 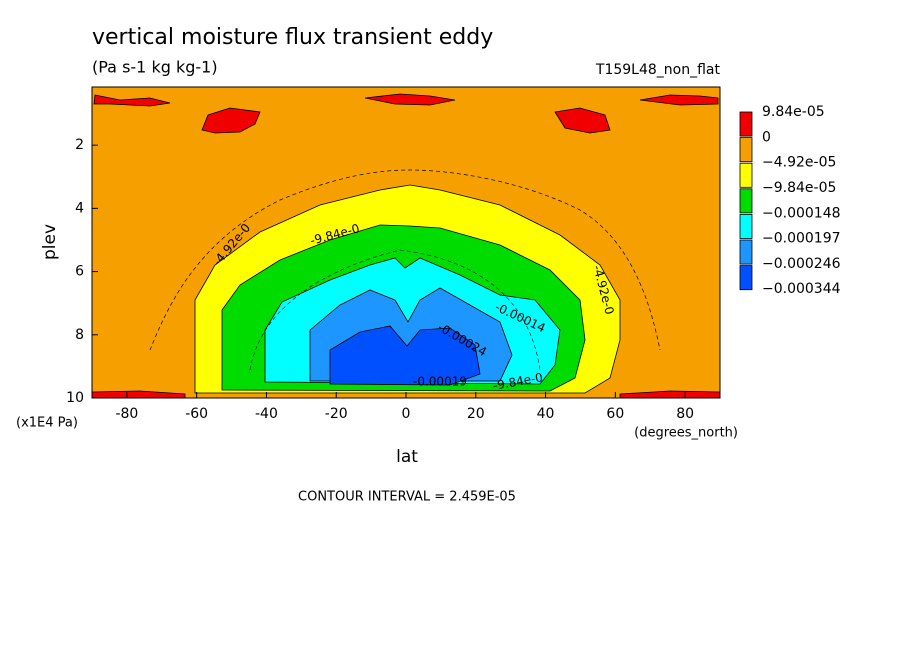 What do you see at coordinates (155, 67) in the screenshot?
I see `chart-subtitle: (Pa s-1 kg kg-1)` at bounding box center [155, 67].